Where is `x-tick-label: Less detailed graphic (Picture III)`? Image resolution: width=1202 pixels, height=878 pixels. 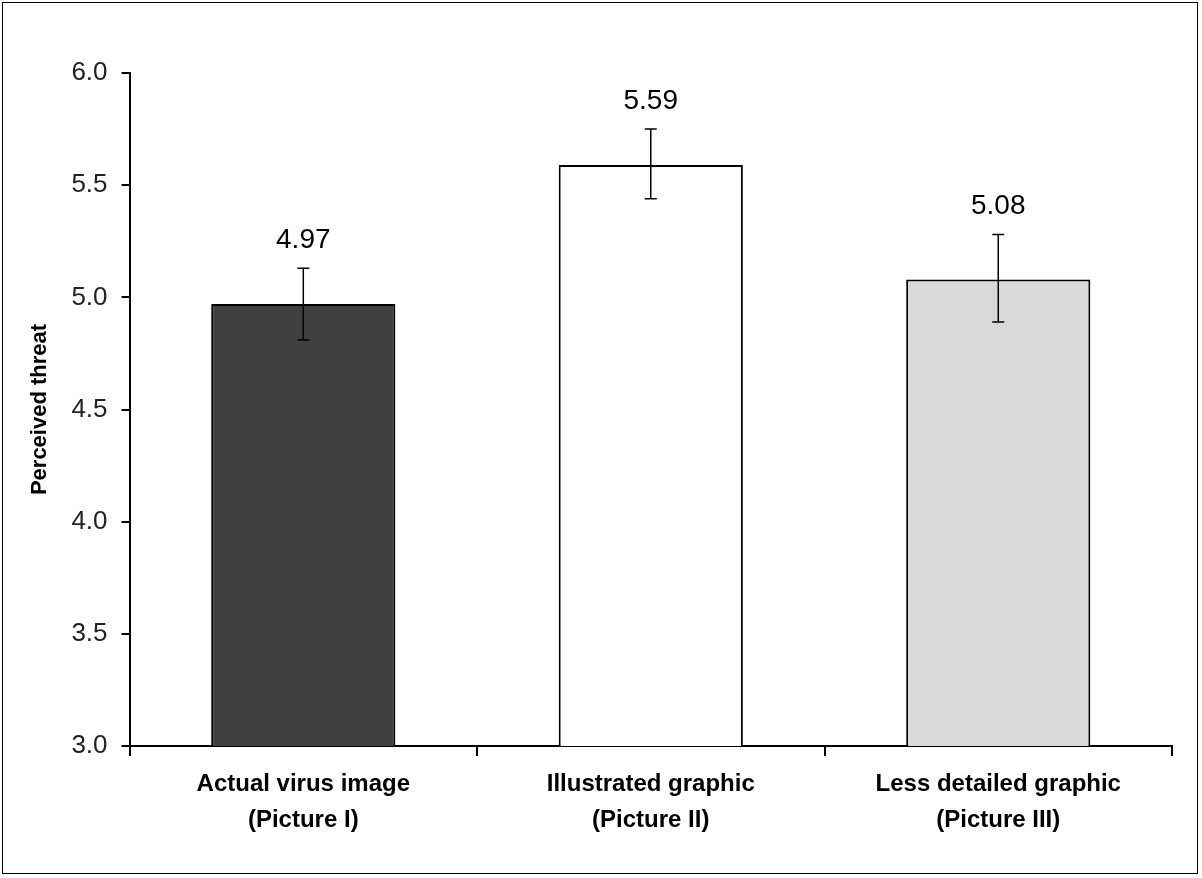
x-tick-label: Less detailed graphic (Picture III) is located at coordinates (998, 800).